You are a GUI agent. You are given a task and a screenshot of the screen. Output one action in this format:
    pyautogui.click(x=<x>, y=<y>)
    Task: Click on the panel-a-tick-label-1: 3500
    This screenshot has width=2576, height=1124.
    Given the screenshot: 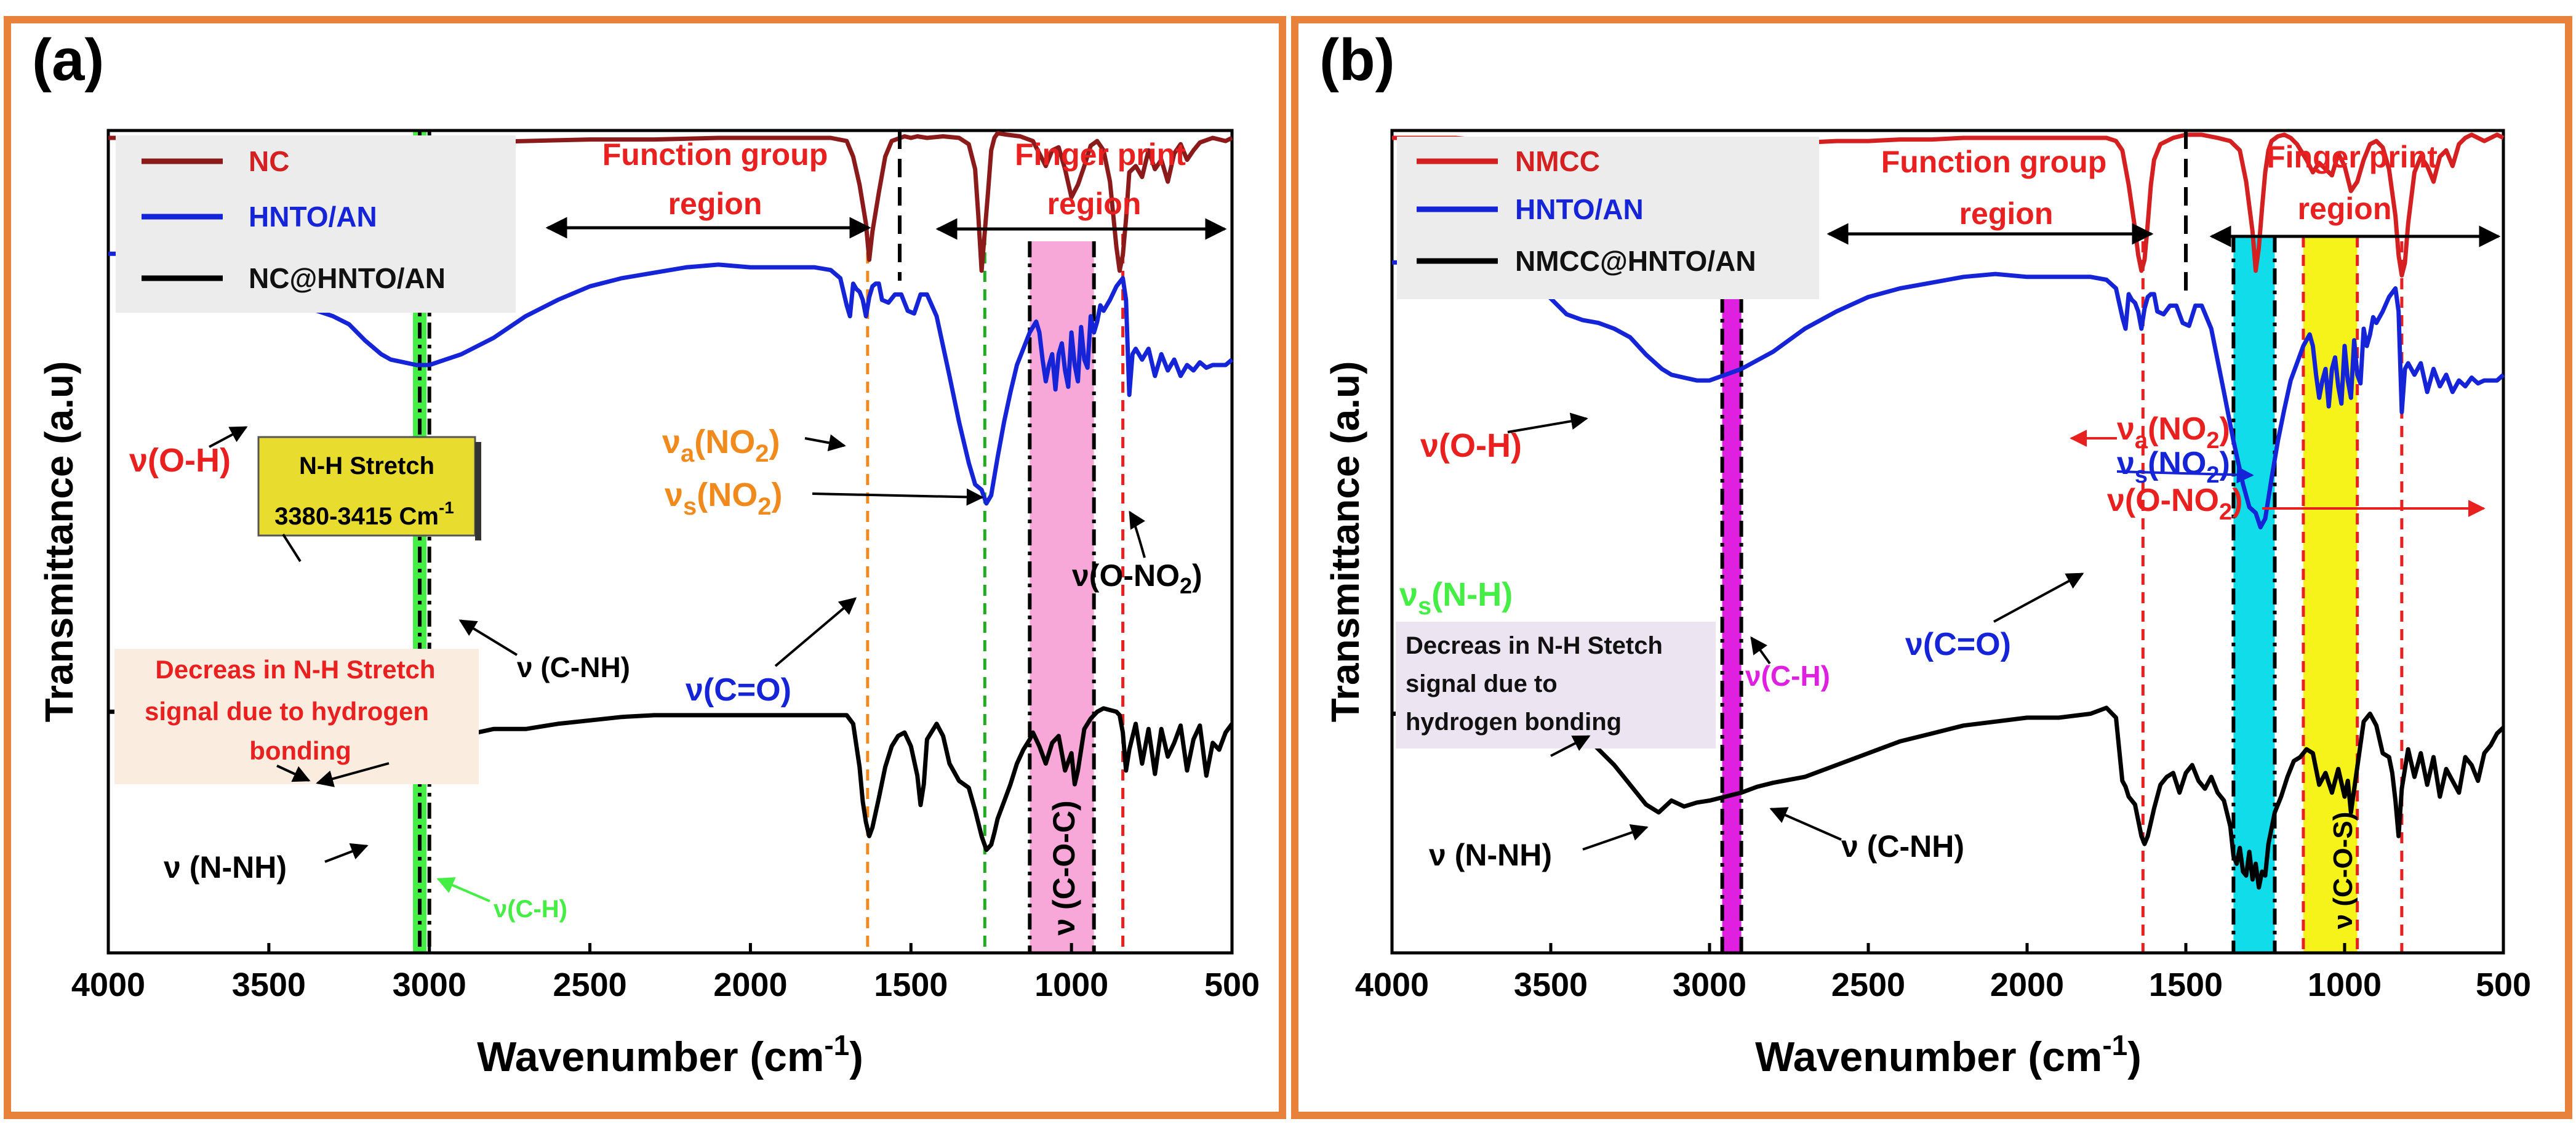 What is the action you would take?
    pyautogui.click(x=269, y=984)
    